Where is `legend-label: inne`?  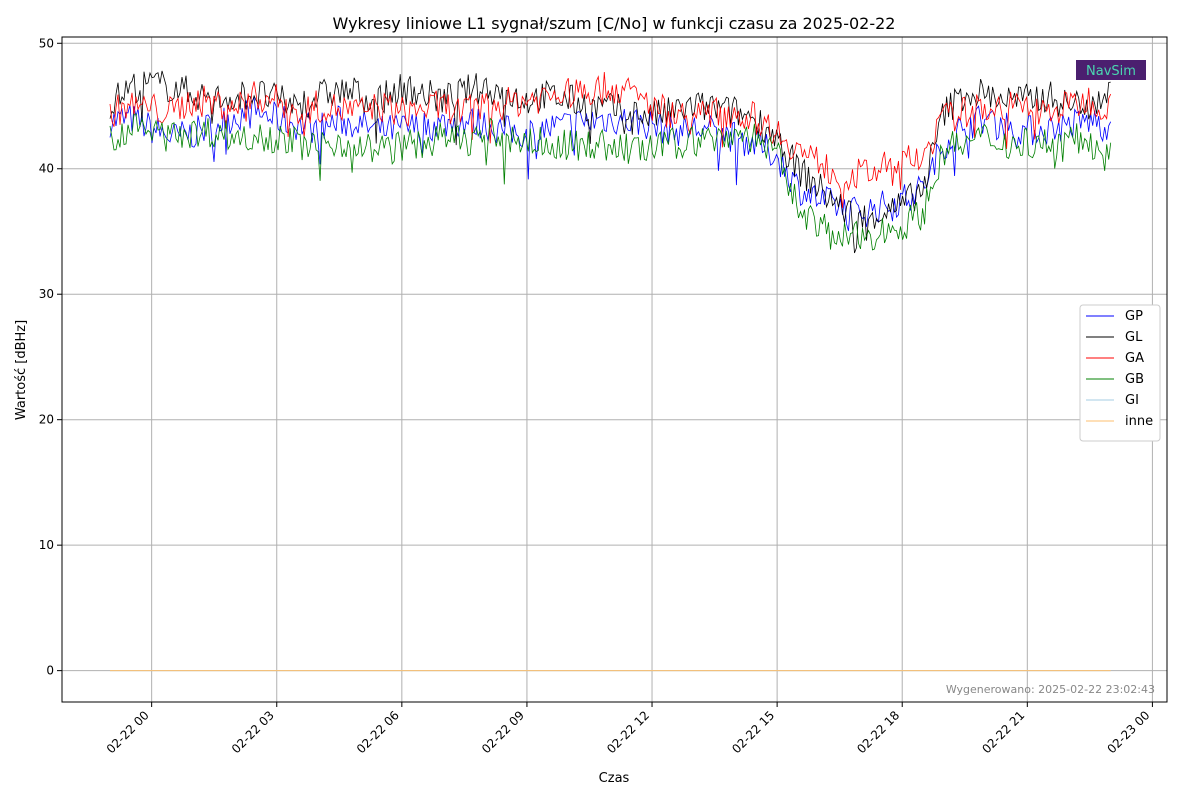 legend-label: inne is located at coordinates (1139, 421).